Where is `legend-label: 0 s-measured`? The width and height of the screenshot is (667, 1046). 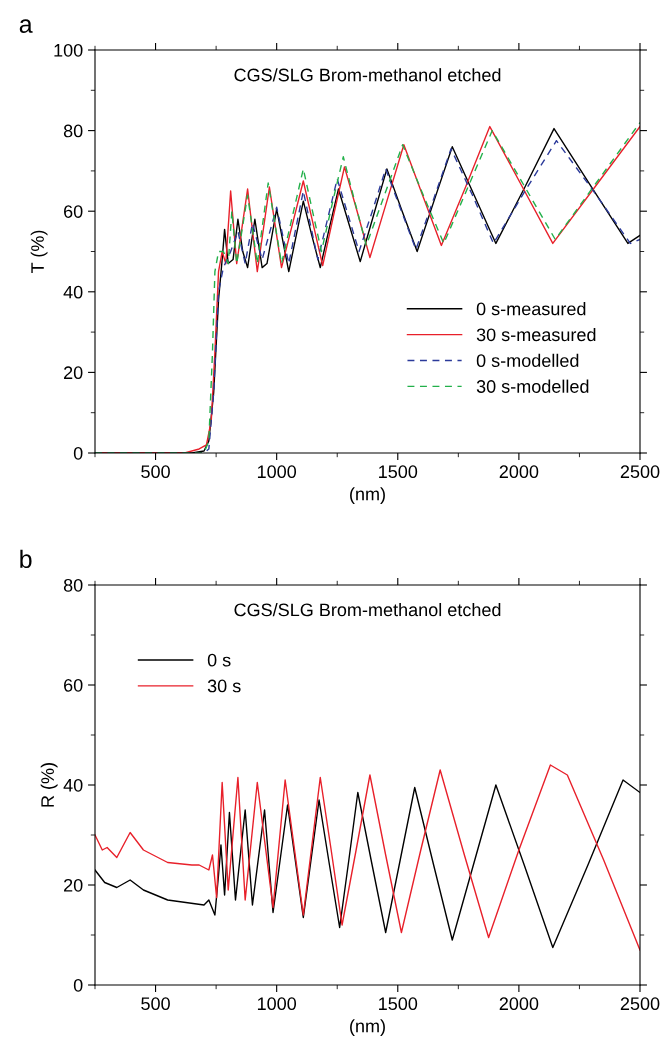
legend-label: 0 s-measured is located at coordinates (531, 309).